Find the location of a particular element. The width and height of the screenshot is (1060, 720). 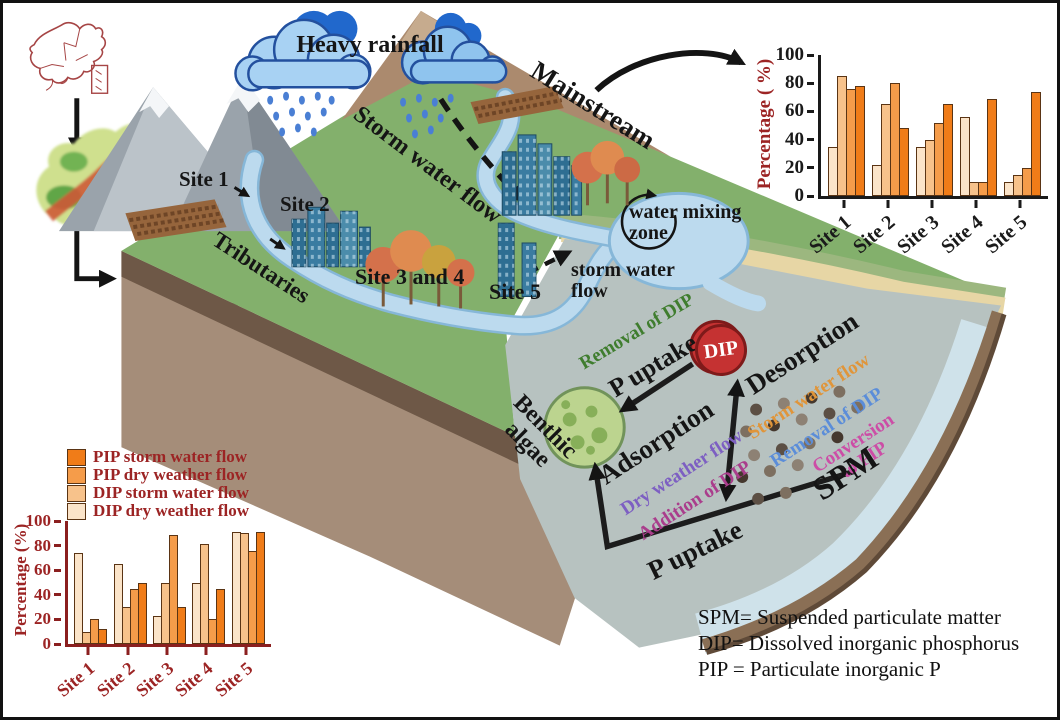

dem-to-block-arrow is located at coordinates (95, 258).